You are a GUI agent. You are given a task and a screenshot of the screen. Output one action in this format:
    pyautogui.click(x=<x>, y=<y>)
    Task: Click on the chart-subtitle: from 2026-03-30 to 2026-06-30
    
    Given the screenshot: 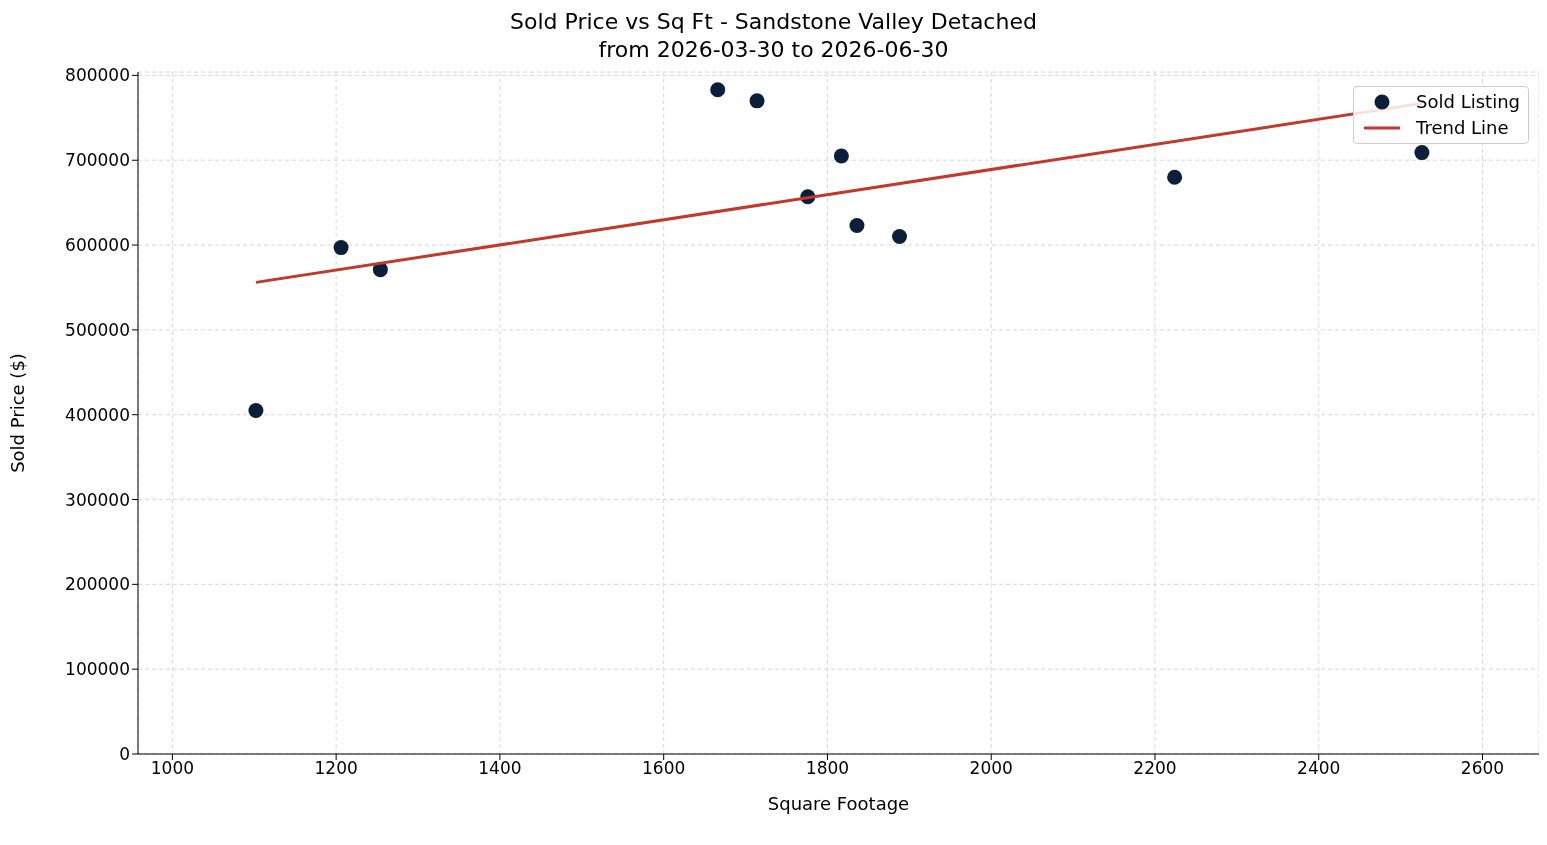 What is the action you would take?
    pyautogui.click(x=773, y=50)
    